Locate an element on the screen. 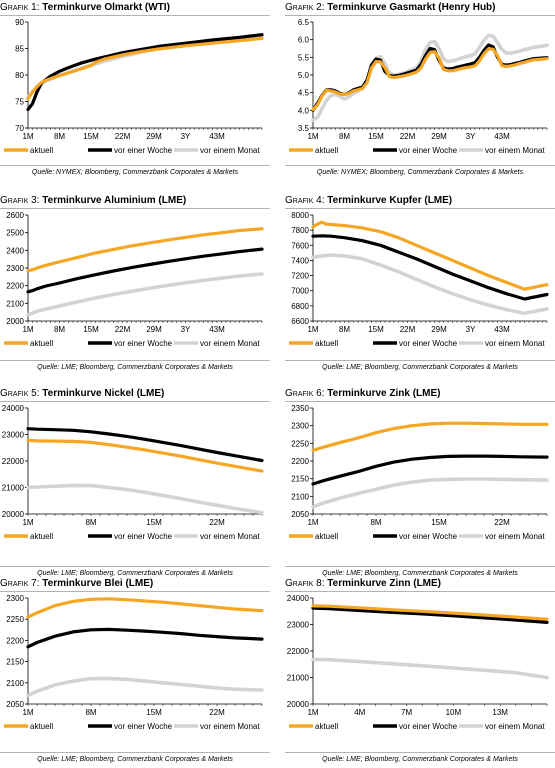  x-tick-label: 7M is located at coordinates (406, 712).